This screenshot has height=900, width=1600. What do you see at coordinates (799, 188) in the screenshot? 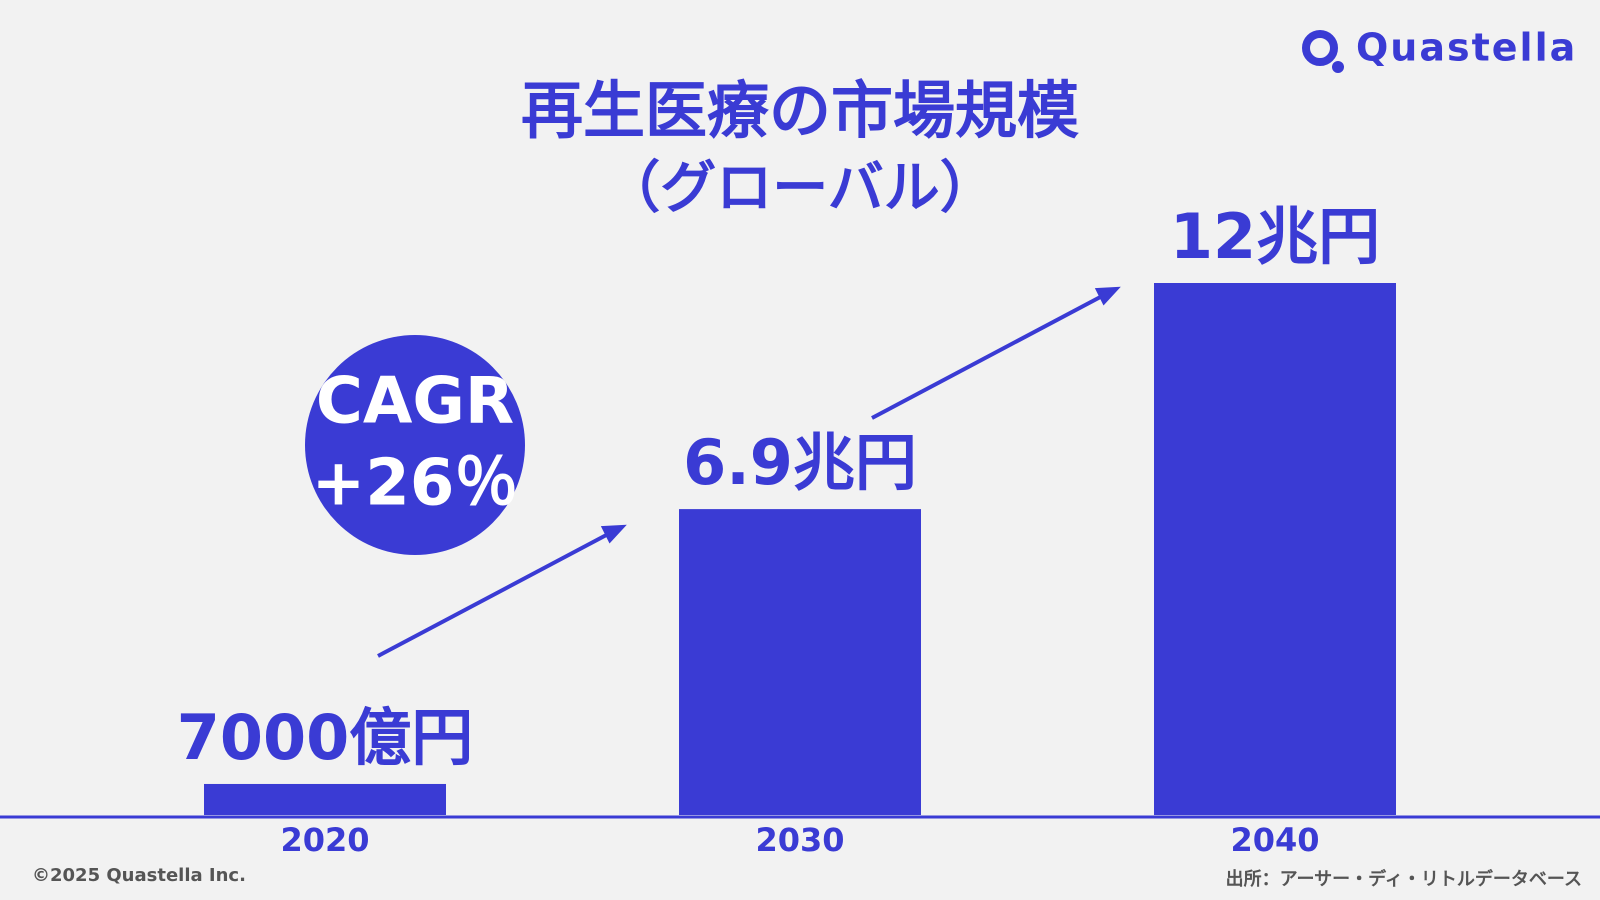
I see `chart-subtitle: （グローバル）` at bounding box center [799, 188].